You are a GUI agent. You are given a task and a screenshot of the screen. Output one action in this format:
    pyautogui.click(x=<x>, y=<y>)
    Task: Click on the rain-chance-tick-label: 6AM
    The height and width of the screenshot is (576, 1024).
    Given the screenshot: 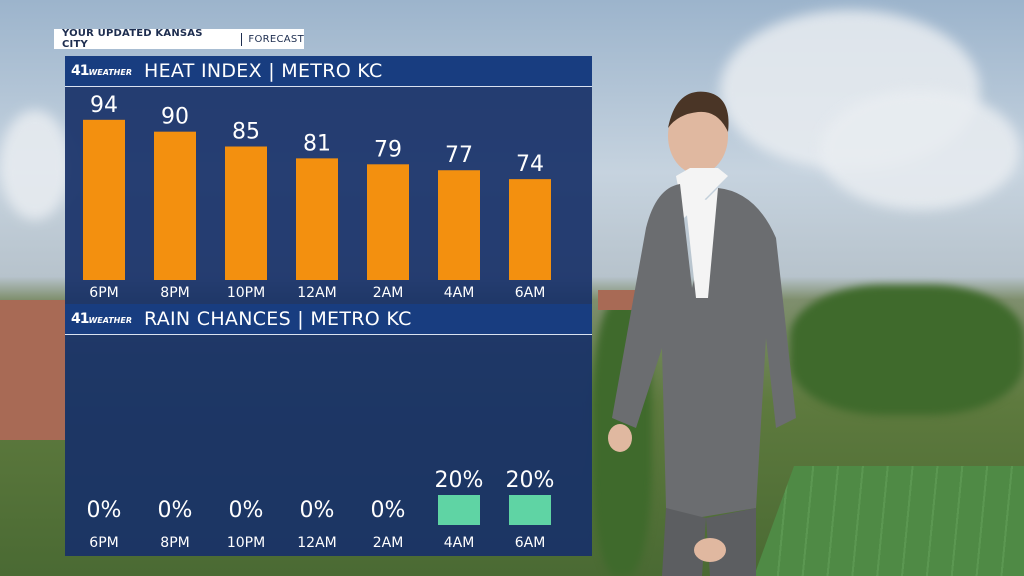 What is the action you would take?
    pyautogui.click(x=530, y=543)
    